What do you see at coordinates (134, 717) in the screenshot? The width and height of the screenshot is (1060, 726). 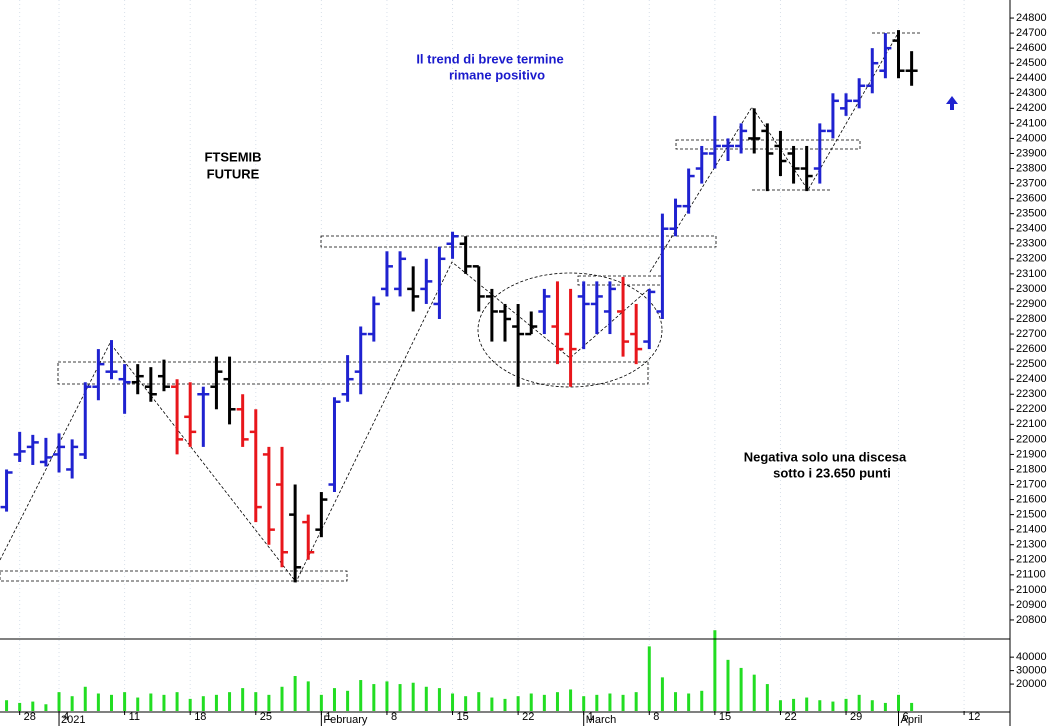 I see `x-tick-label: 11` at bounding box center [134, 717].